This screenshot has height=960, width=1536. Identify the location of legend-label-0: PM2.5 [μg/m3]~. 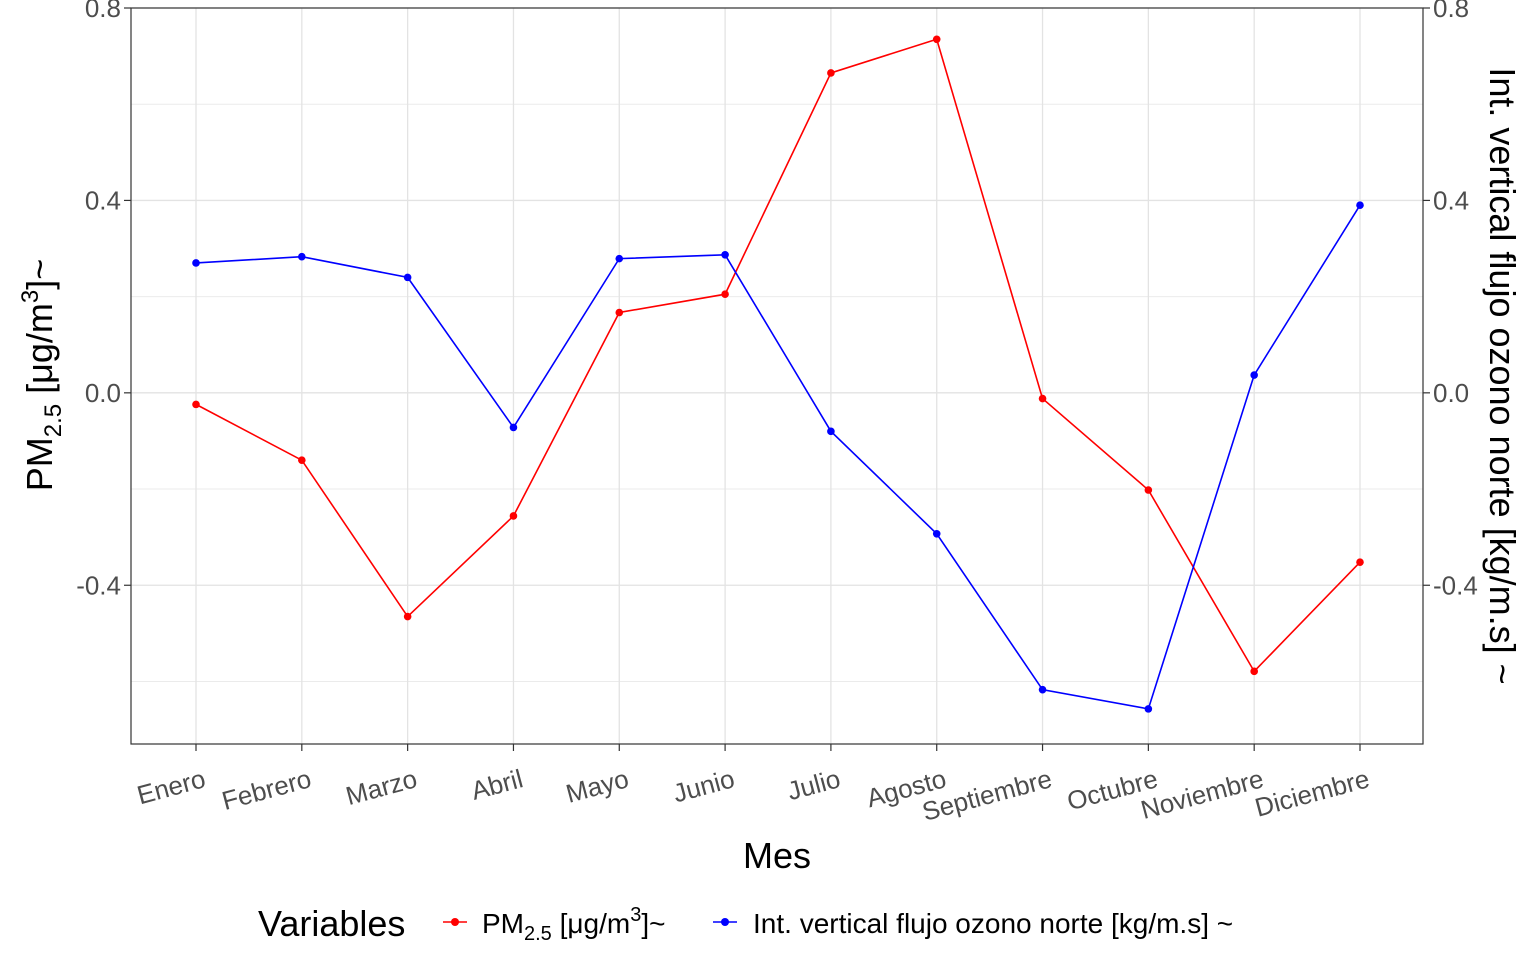
(573, 924).